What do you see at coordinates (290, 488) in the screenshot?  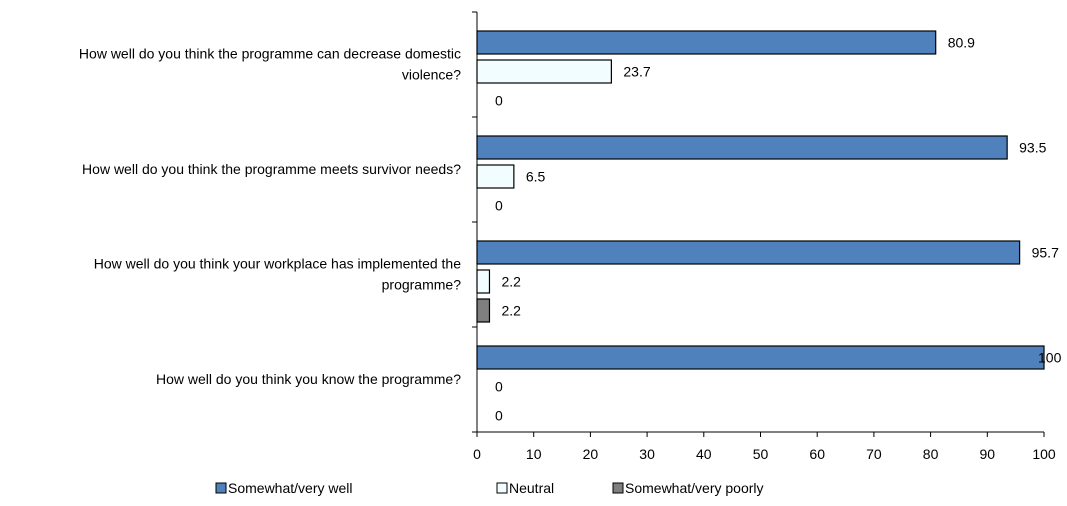 I see `legend-label: Somewhat/very well` at bounding box center [290, 488].